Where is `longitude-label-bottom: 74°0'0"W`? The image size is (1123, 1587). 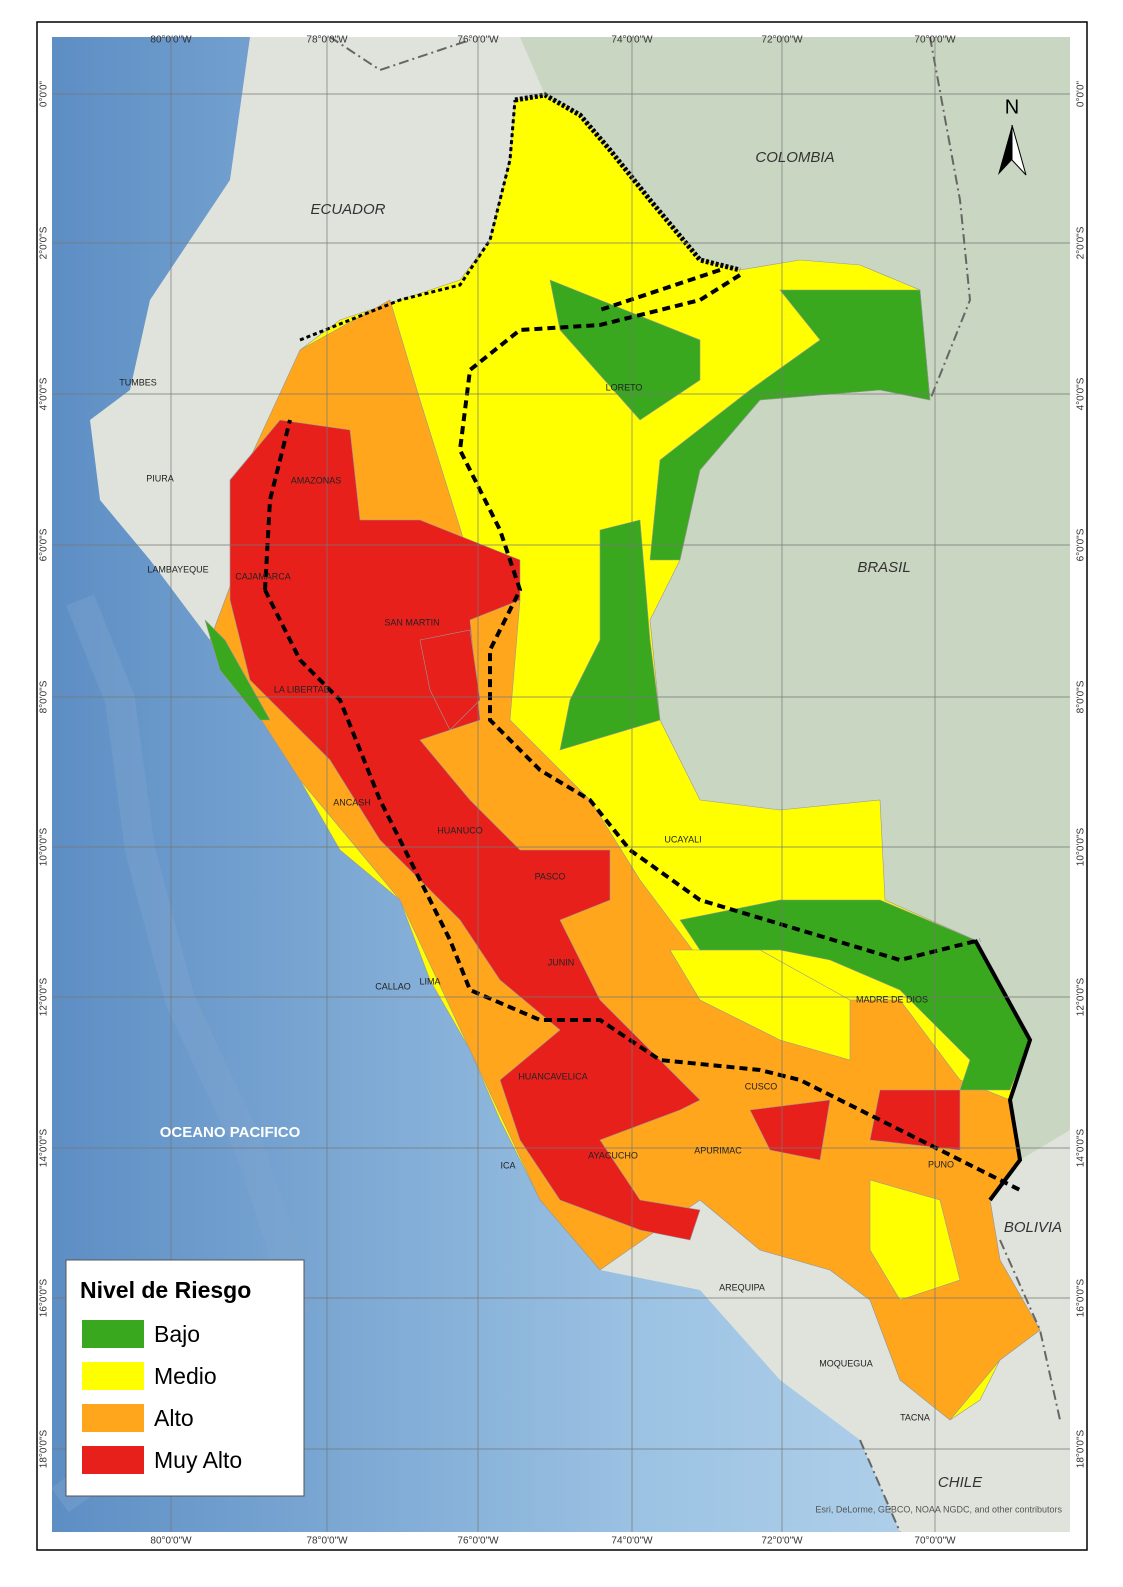
longitude-label-bottom: 74°0'0"W is located at coordinates (632, 1541).